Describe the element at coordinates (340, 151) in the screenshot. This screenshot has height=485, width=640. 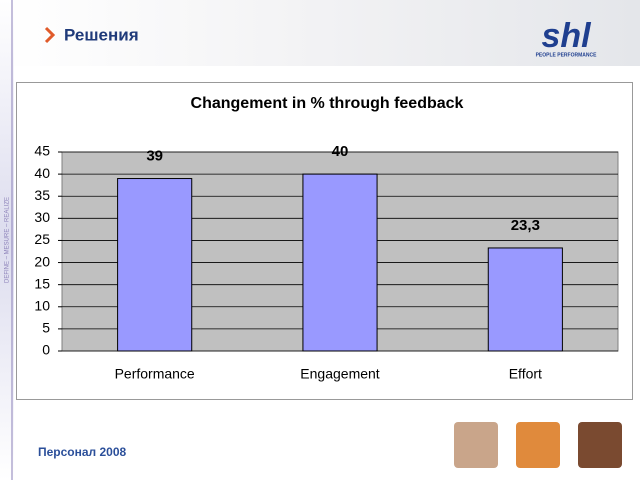
I see `data-label: 40` at that location.